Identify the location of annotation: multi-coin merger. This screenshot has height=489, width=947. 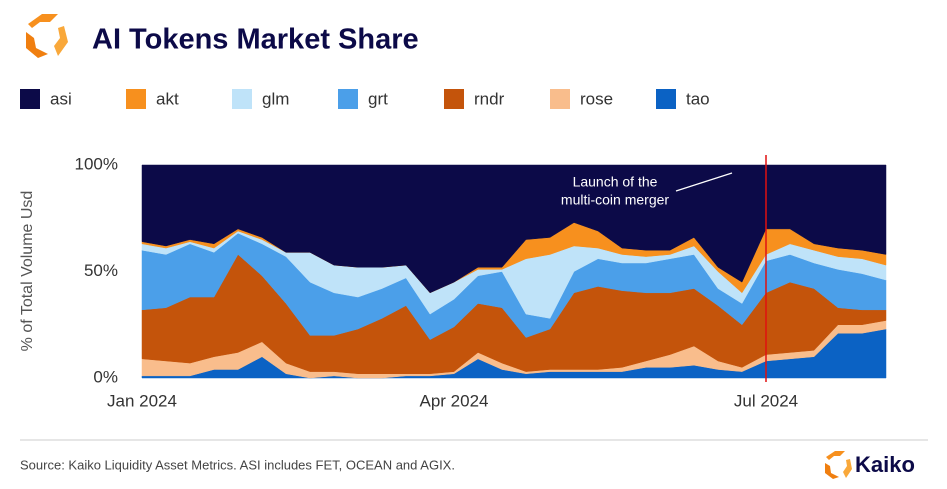
(615, 200).